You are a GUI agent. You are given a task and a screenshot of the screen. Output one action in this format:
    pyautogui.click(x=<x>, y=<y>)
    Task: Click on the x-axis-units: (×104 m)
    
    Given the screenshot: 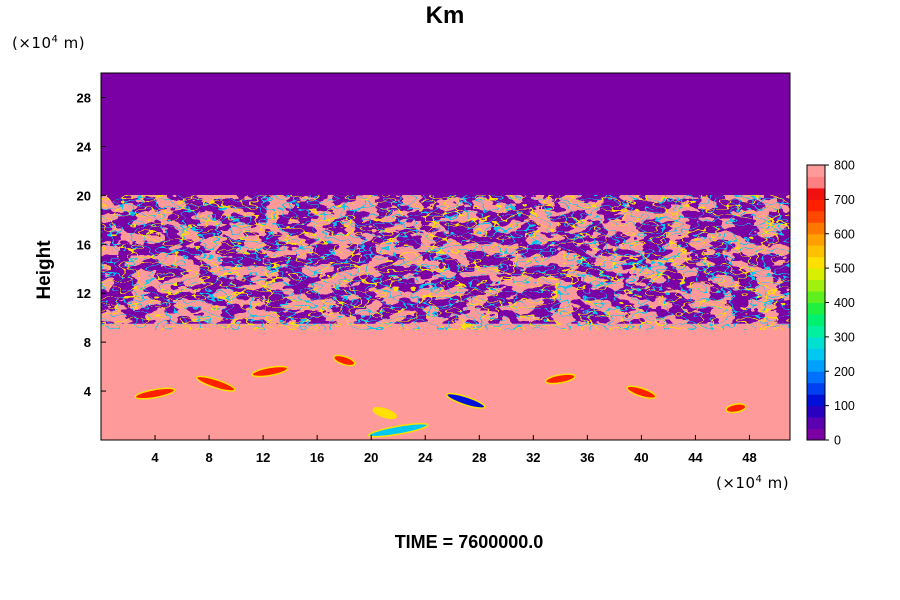 What is the action you would take?
    pyautogui.click(x=753, y=483)
    